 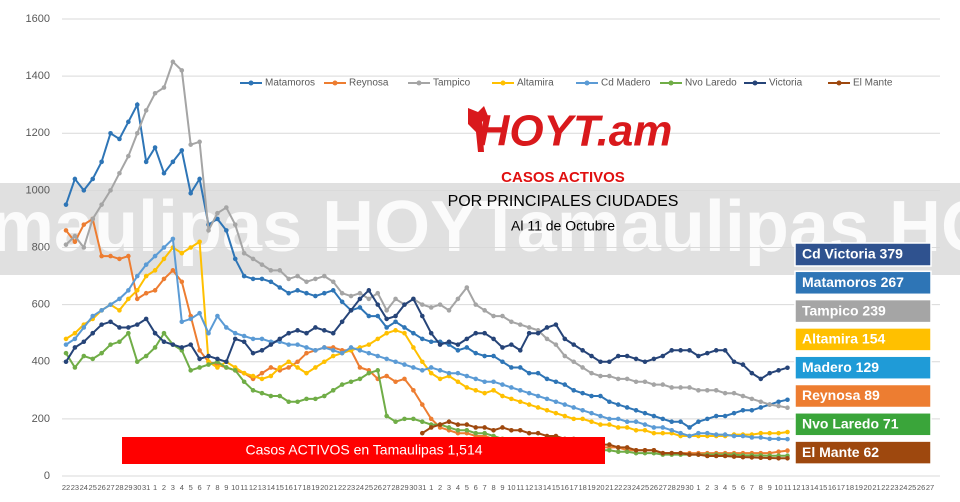 What do you see at coordinates (600, 487) in the screenshot?
I see `x-tick-label: 20` at bounding box center [600, 487].